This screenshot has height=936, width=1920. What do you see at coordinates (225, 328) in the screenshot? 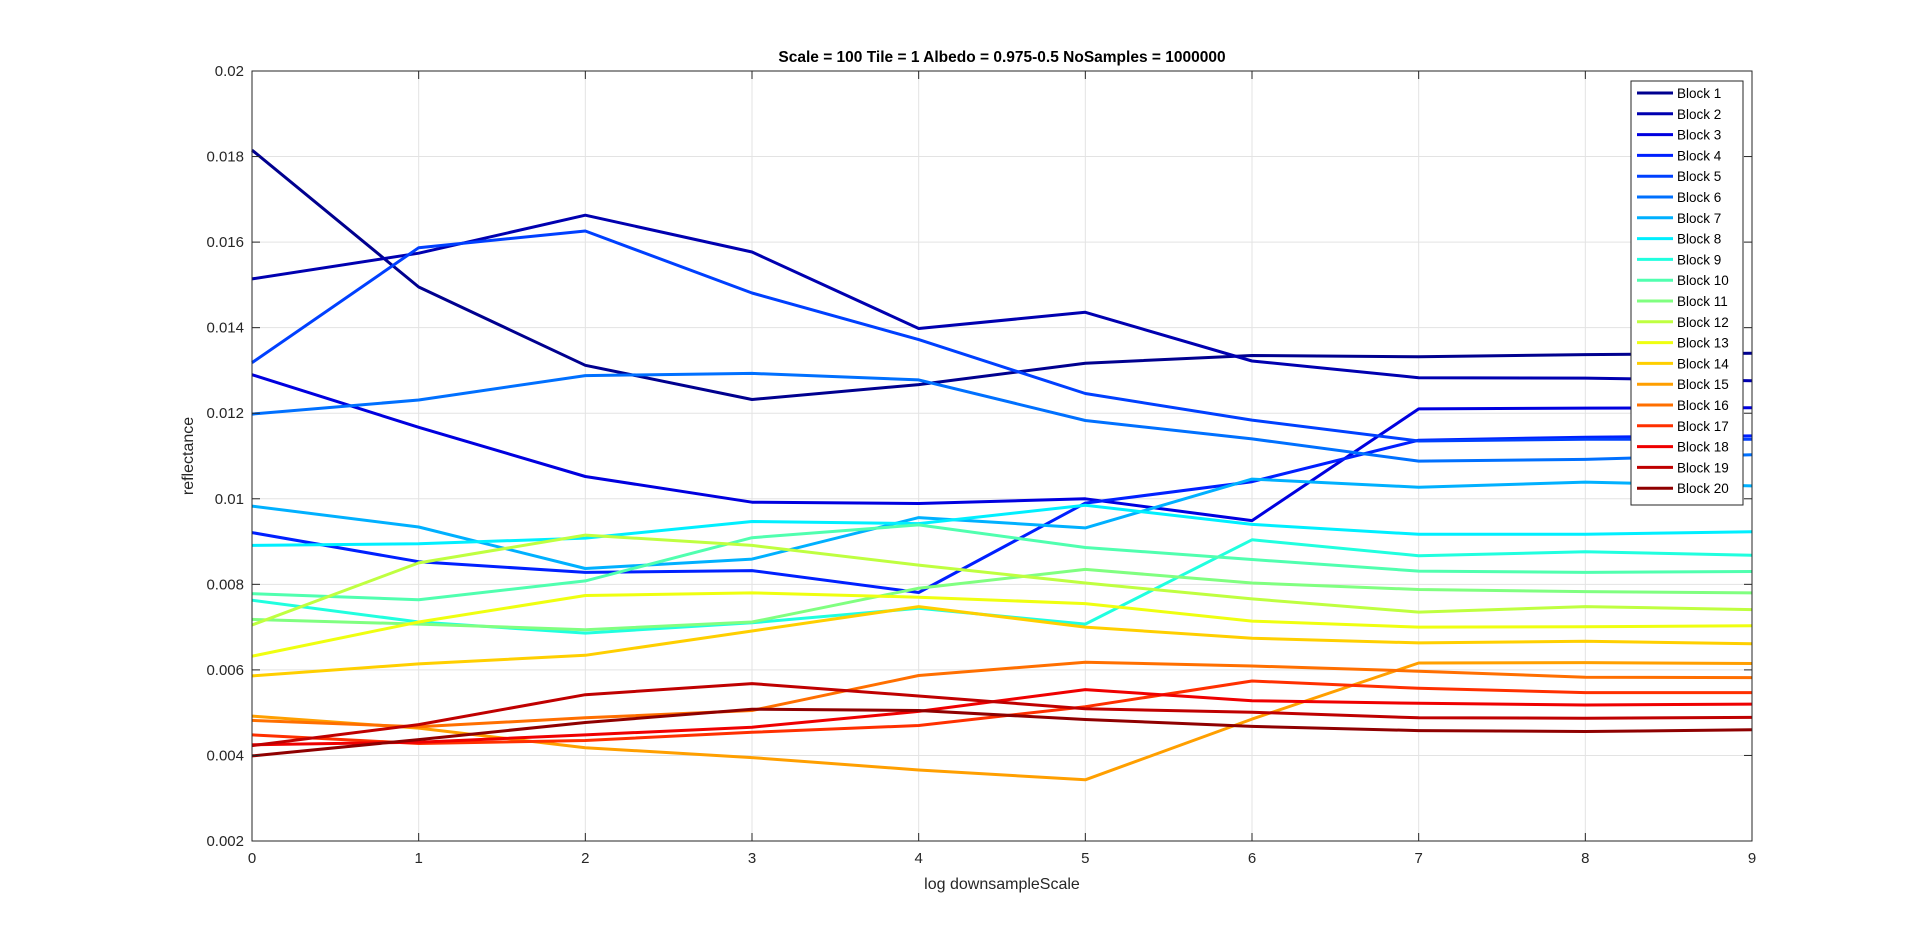
I see `y-tick-label: 0.014` at bounding box center [225, 328].